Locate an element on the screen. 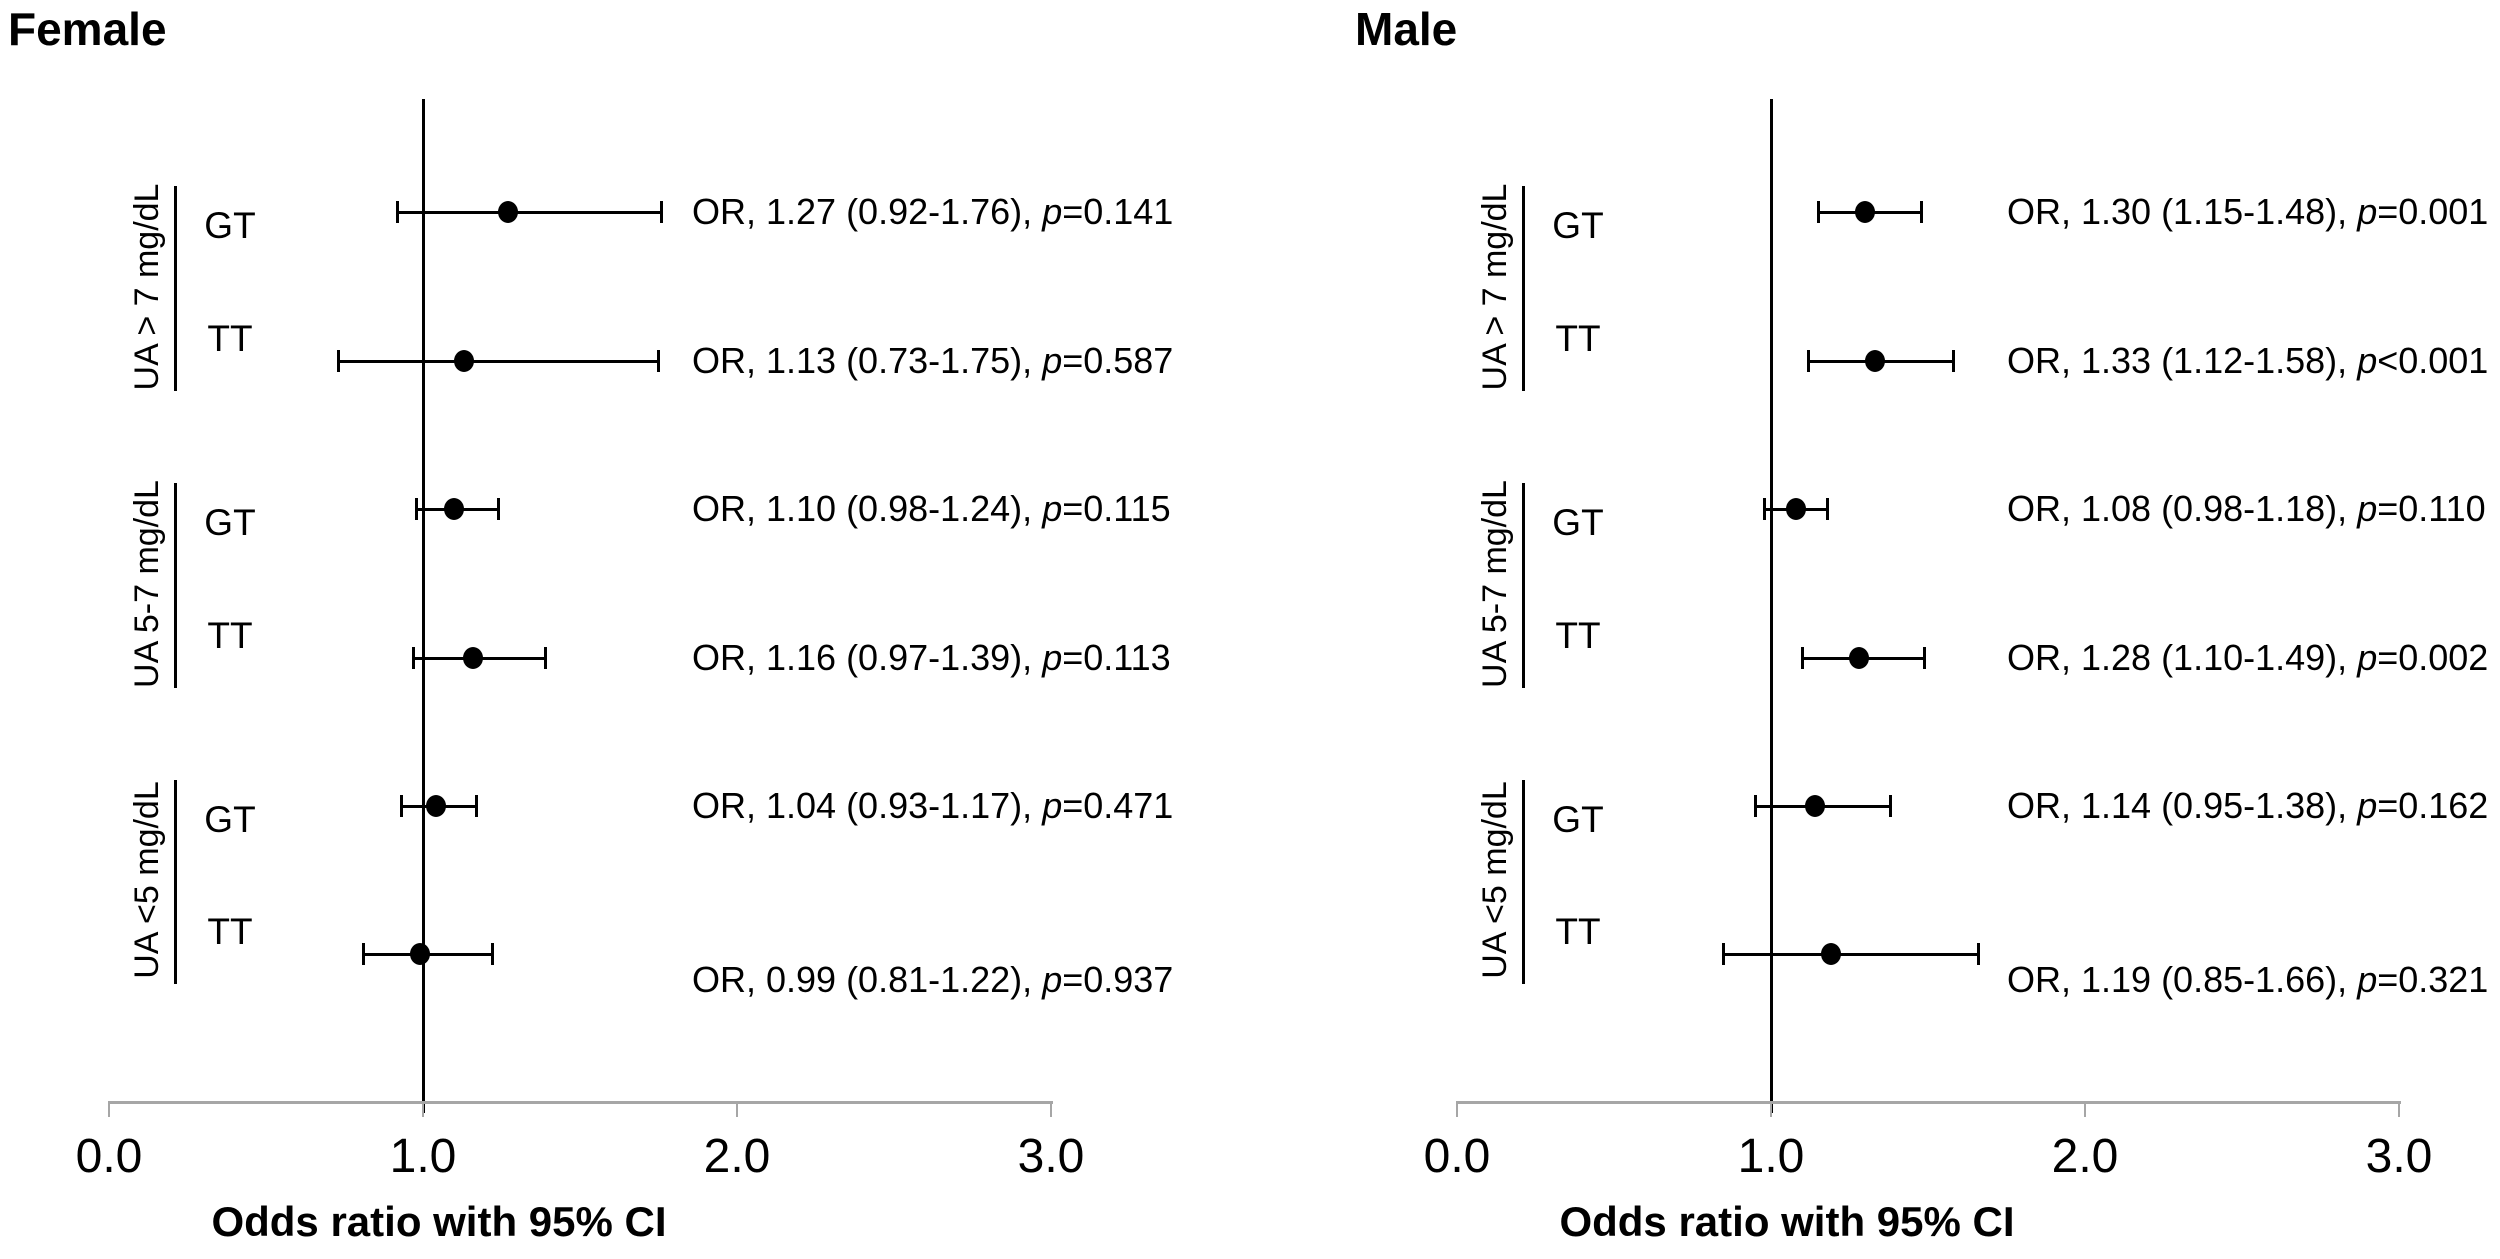  annotation-p-value: =0.110 is located at coordinates (2431, 508).